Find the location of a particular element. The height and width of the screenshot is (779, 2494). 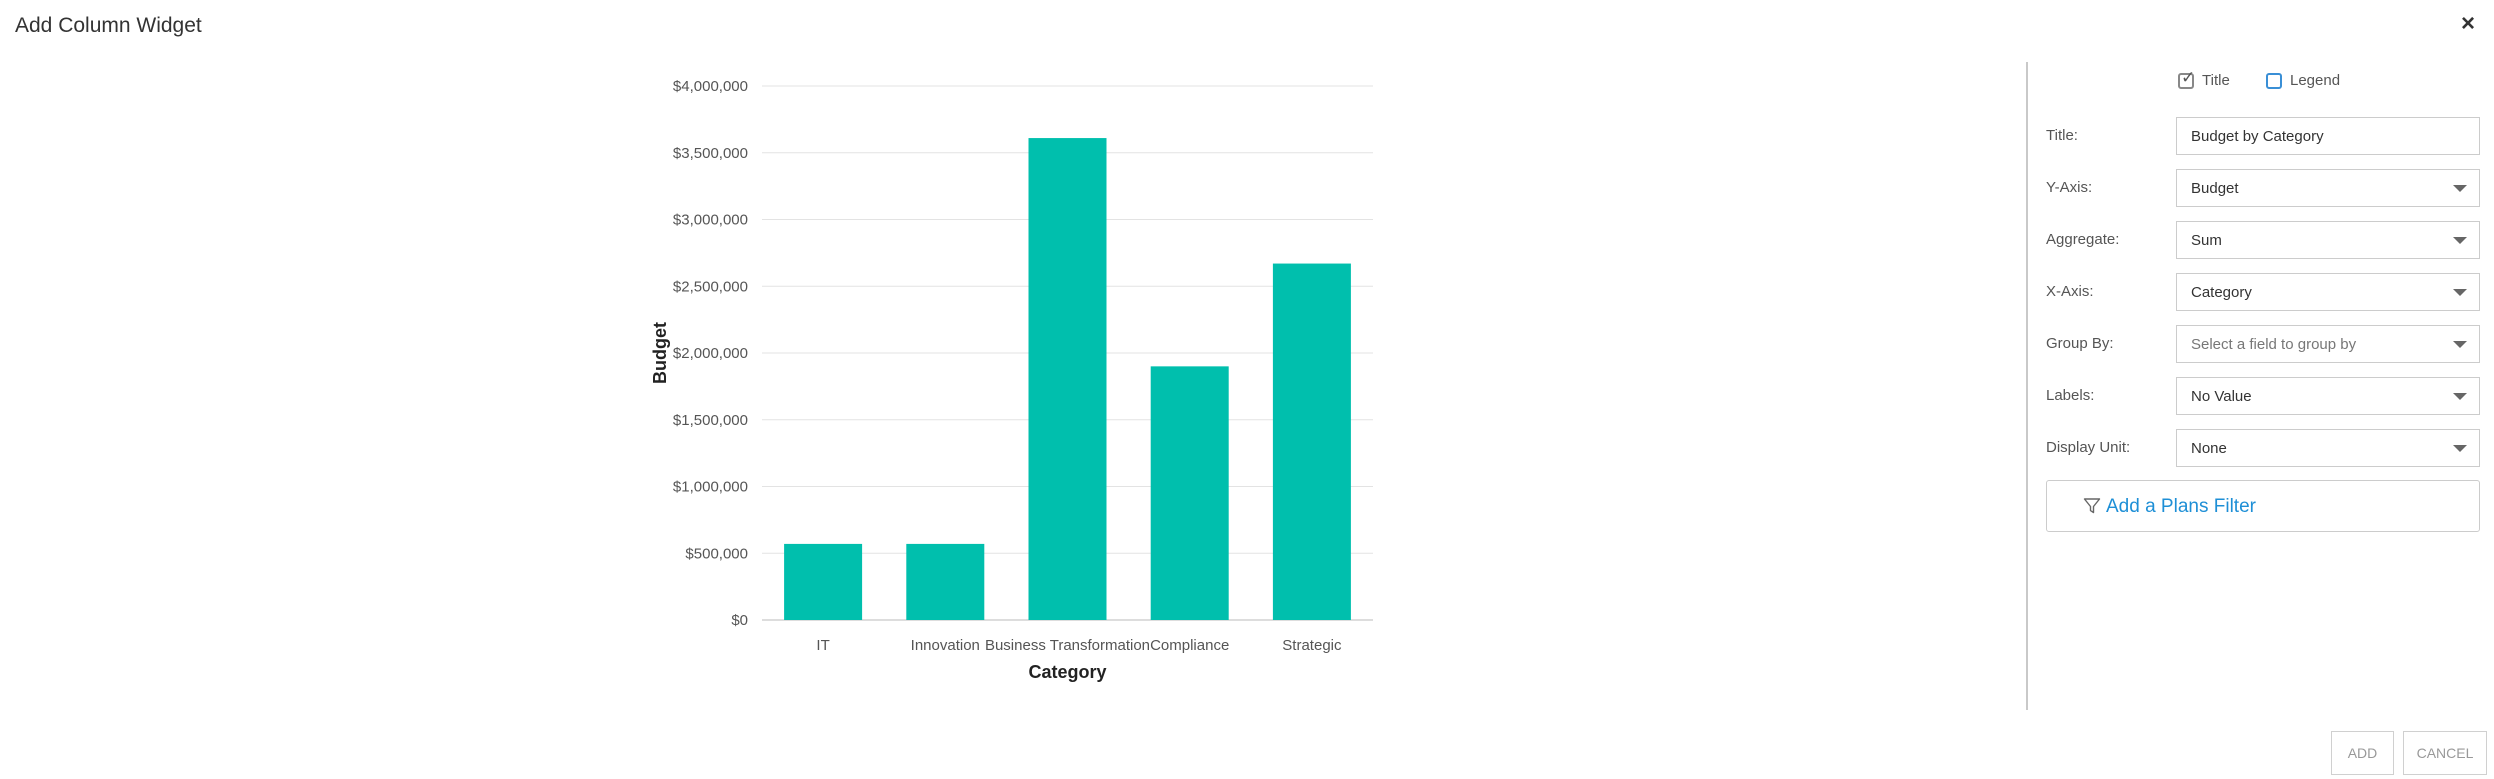

y-axis-label: Y-Axis: is located at coordinates (2069, 187).